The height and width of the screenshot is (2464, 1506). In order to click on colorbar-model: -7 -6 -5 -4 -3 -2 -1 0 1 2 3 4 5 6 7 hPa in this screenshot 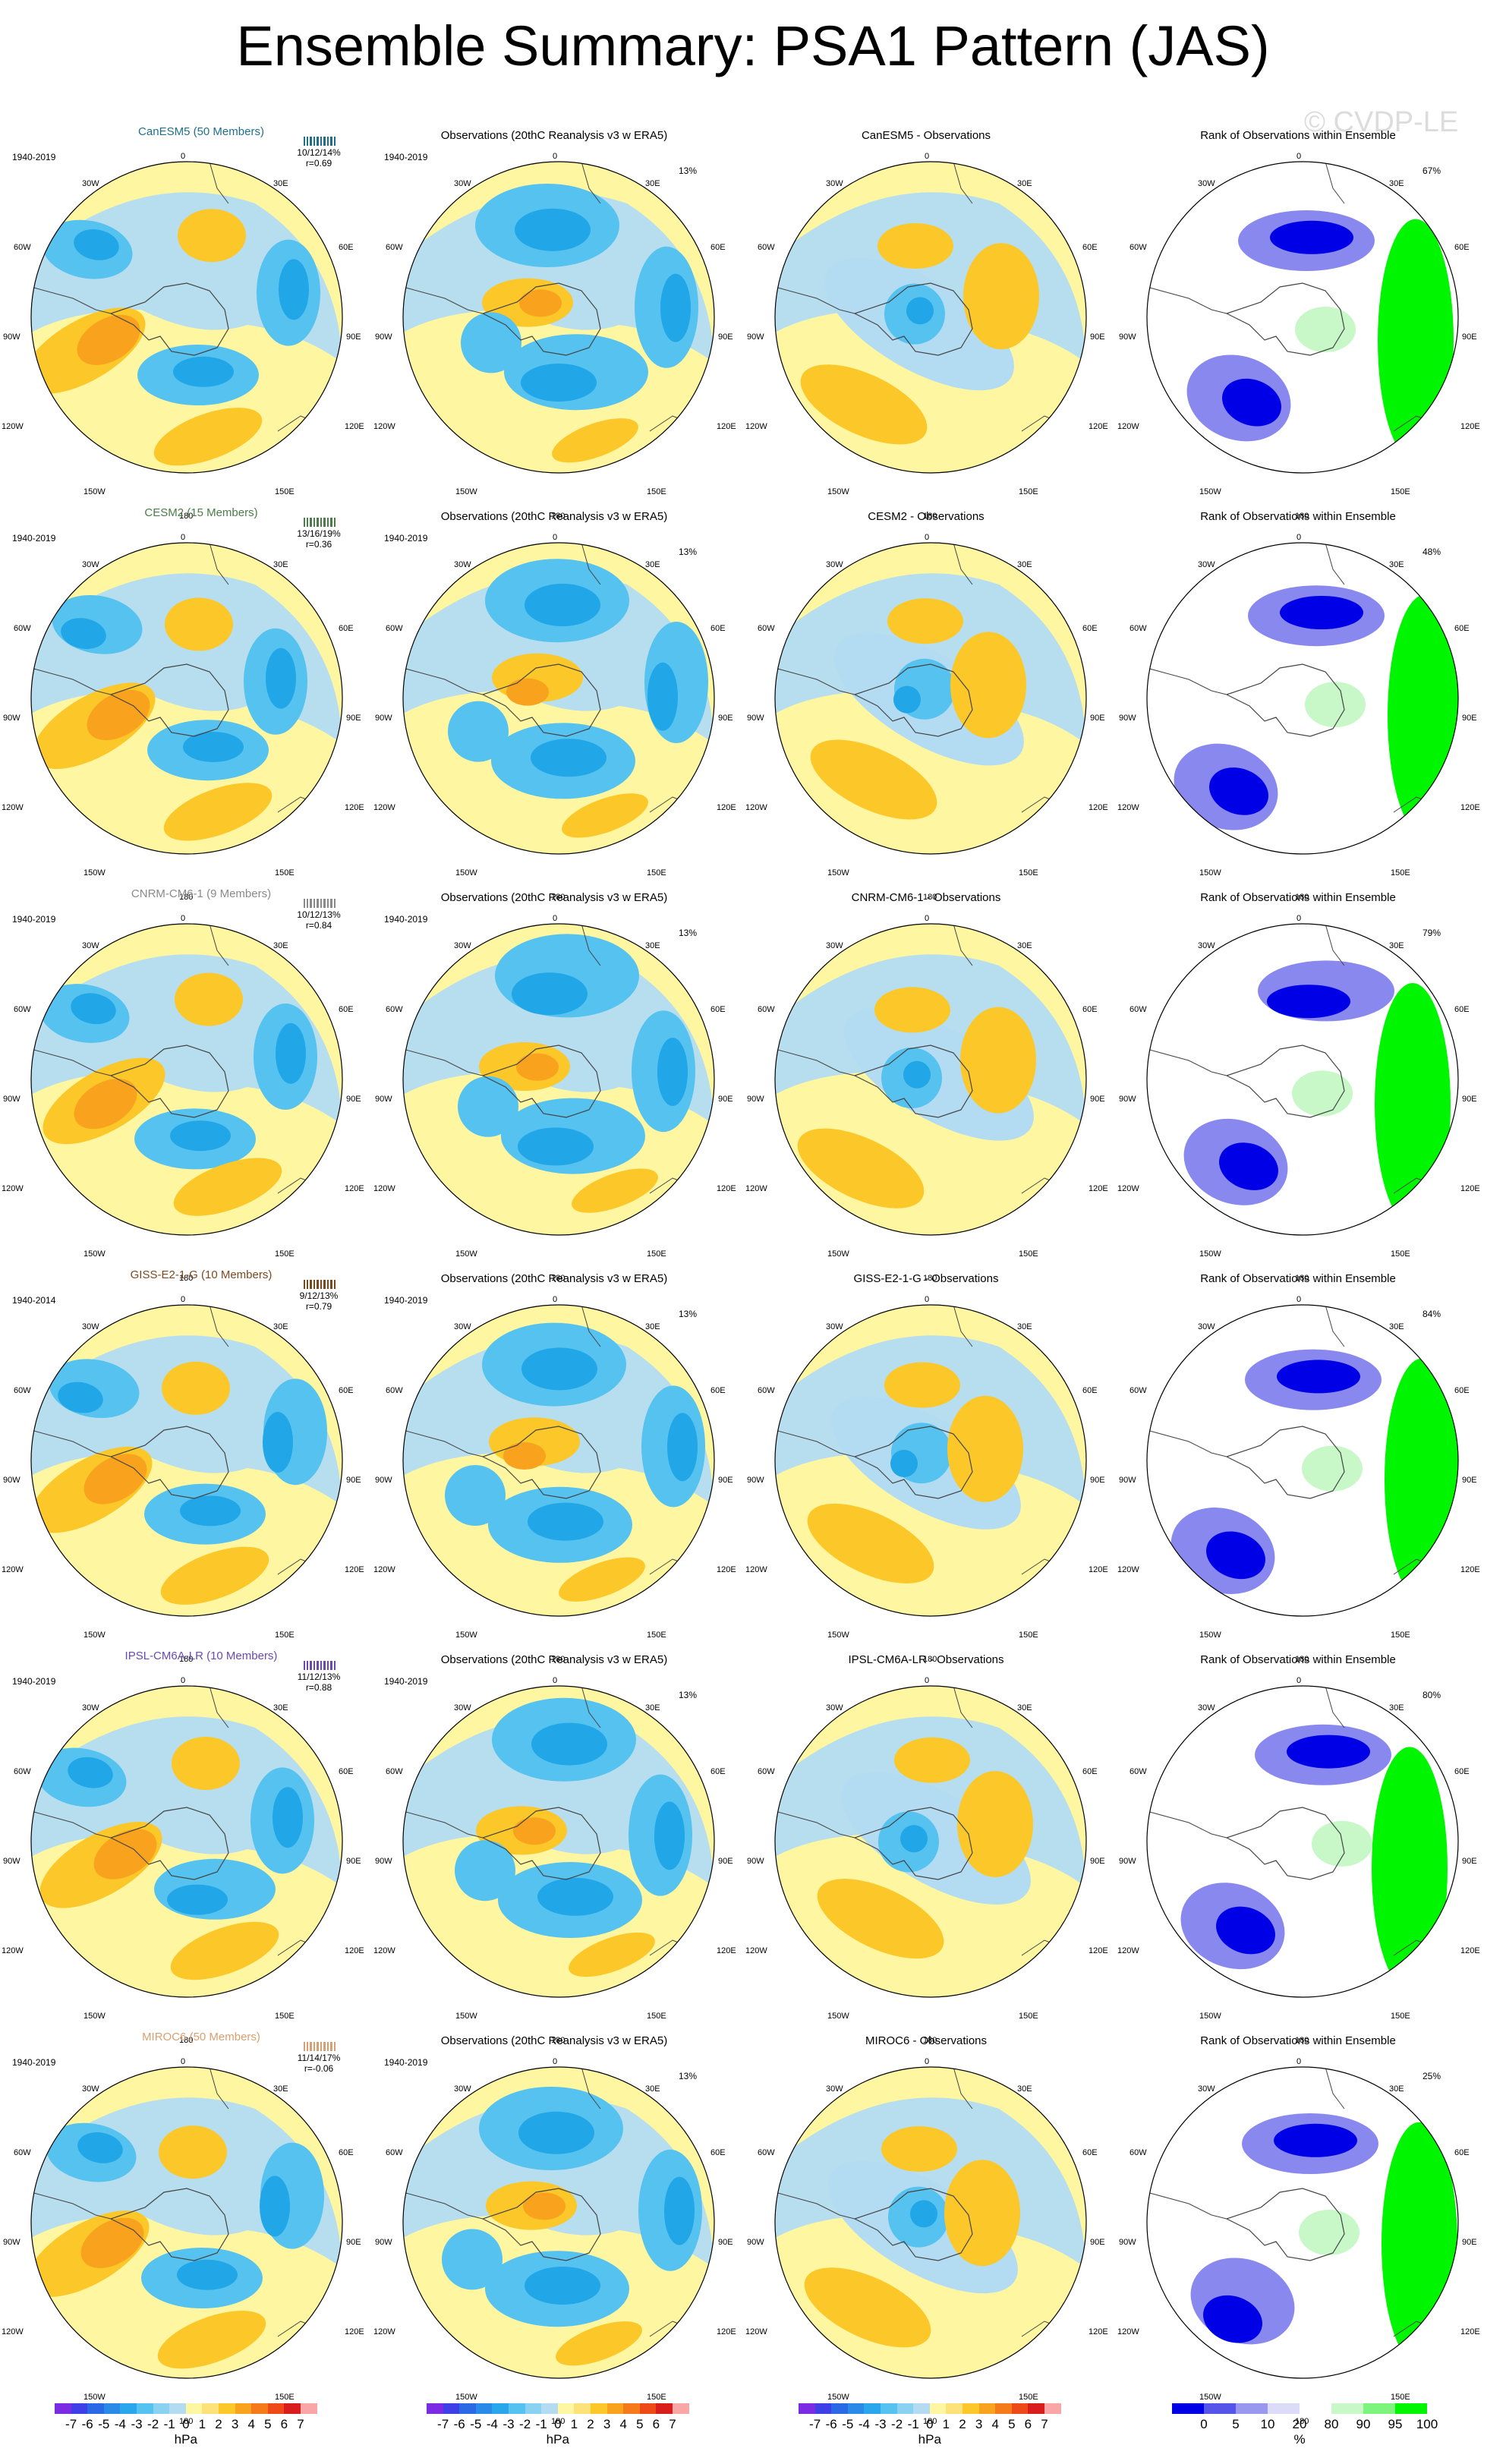, I will do `click(195, 2429)`.